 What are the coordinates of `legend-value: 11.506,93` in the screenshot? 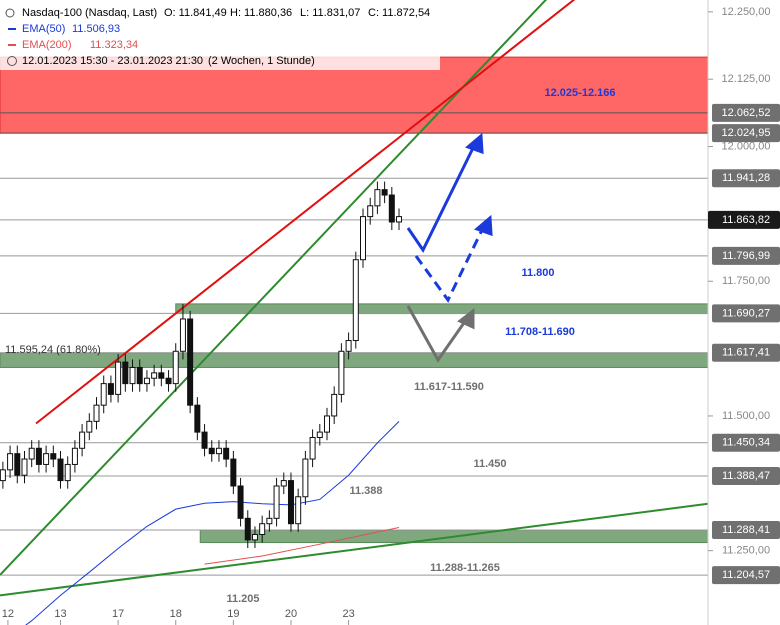 It's located at (96, 29).